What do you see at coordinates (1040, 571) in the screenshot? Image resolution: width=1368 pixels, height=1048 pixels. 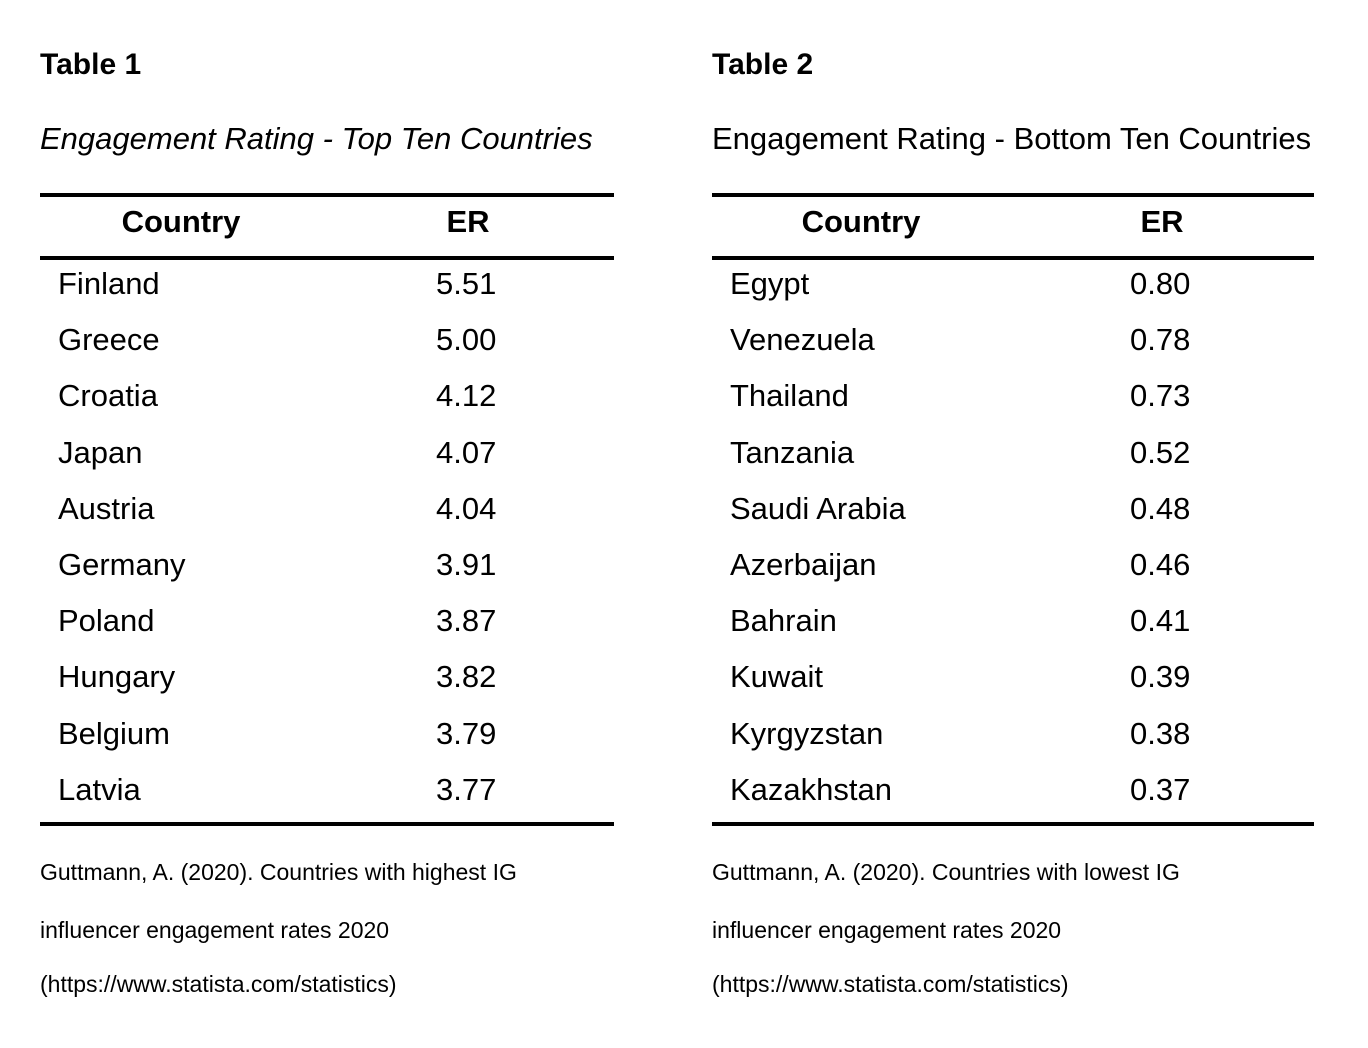 I see `table-row: Azerbaijan 0.46` at bounding box center [1040, 571].